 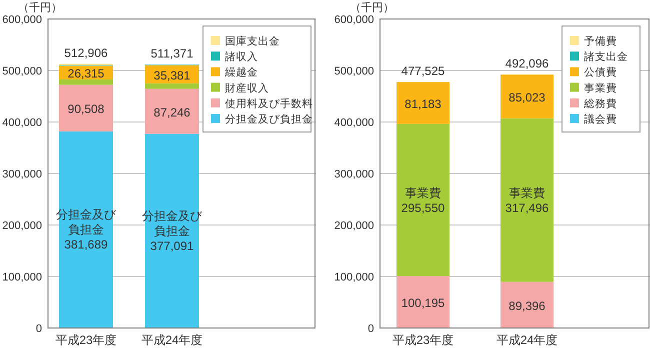 What do you see at coordinates (172, 53) in the screenshot?
I see `total-label: 511,371` at bounding box center [172, 53].